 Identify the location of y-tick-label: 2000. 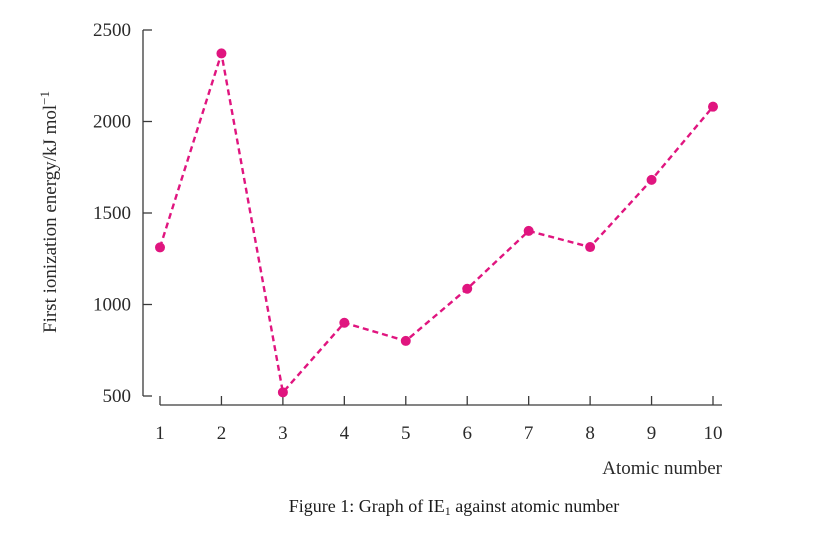
(112, 122).